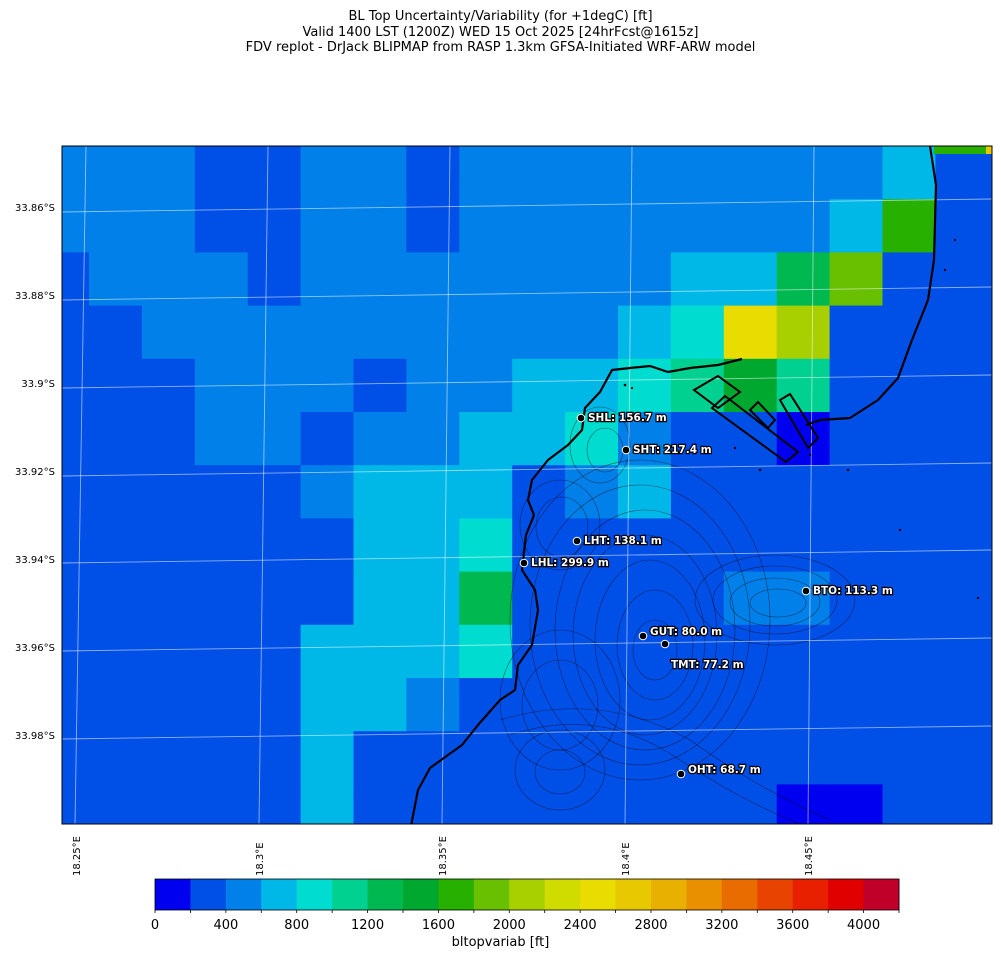 The width and height of the screenshot is (1001, 962). What do you see at coordinates (35, 472) in the screenshot?
I see `lat-tick-label: 33.92°S` at bounding box center [35, 472].